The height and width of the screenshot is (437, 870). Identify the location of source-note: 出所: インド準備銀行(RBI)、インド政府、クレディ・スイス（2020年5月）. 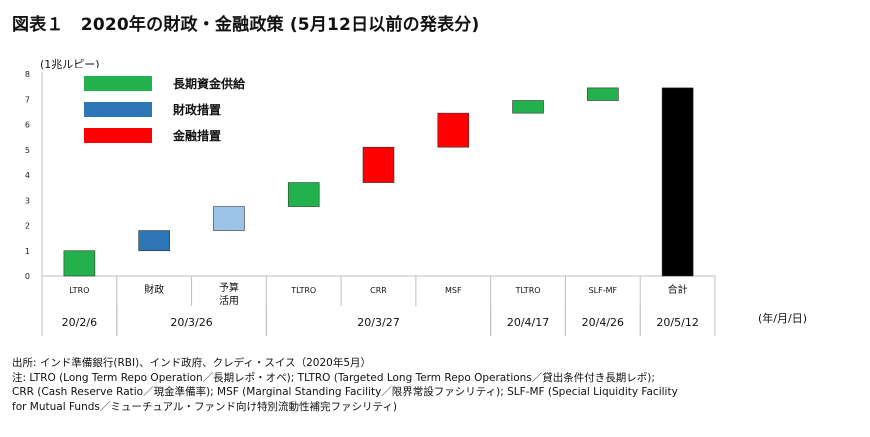
(192, 363).